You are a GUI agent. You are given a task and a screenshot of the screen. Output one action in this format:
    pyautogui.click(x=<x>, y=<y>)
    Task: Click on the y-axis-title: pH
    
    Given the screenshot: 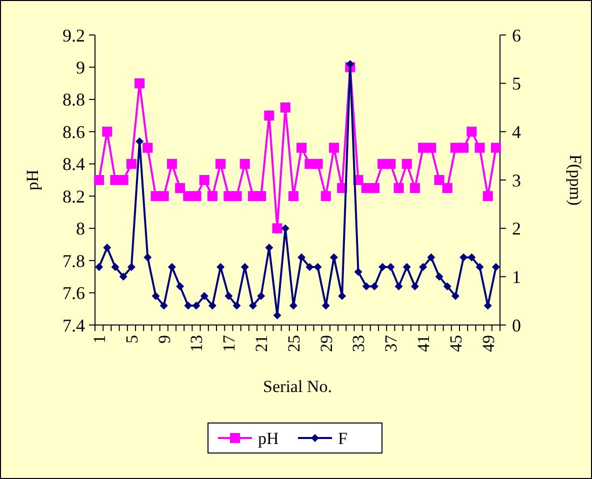 What is the action you would take?
    pyautogui.click(x=32, y=180)
    